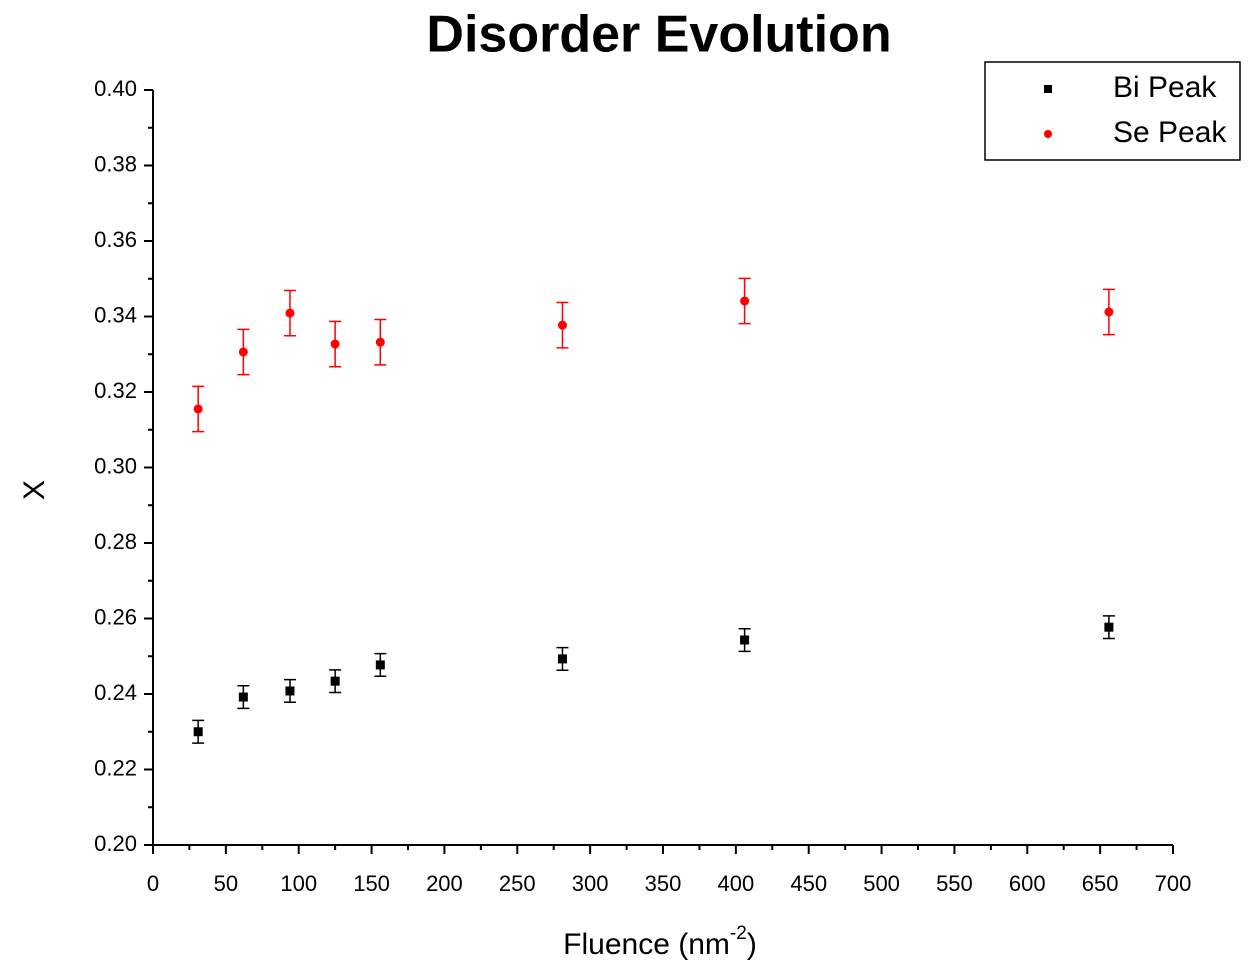  What do you see at coordinates (153, 883) in the screenshot?
I see `x-tick-label: 0` at bounding box center [153, 883].